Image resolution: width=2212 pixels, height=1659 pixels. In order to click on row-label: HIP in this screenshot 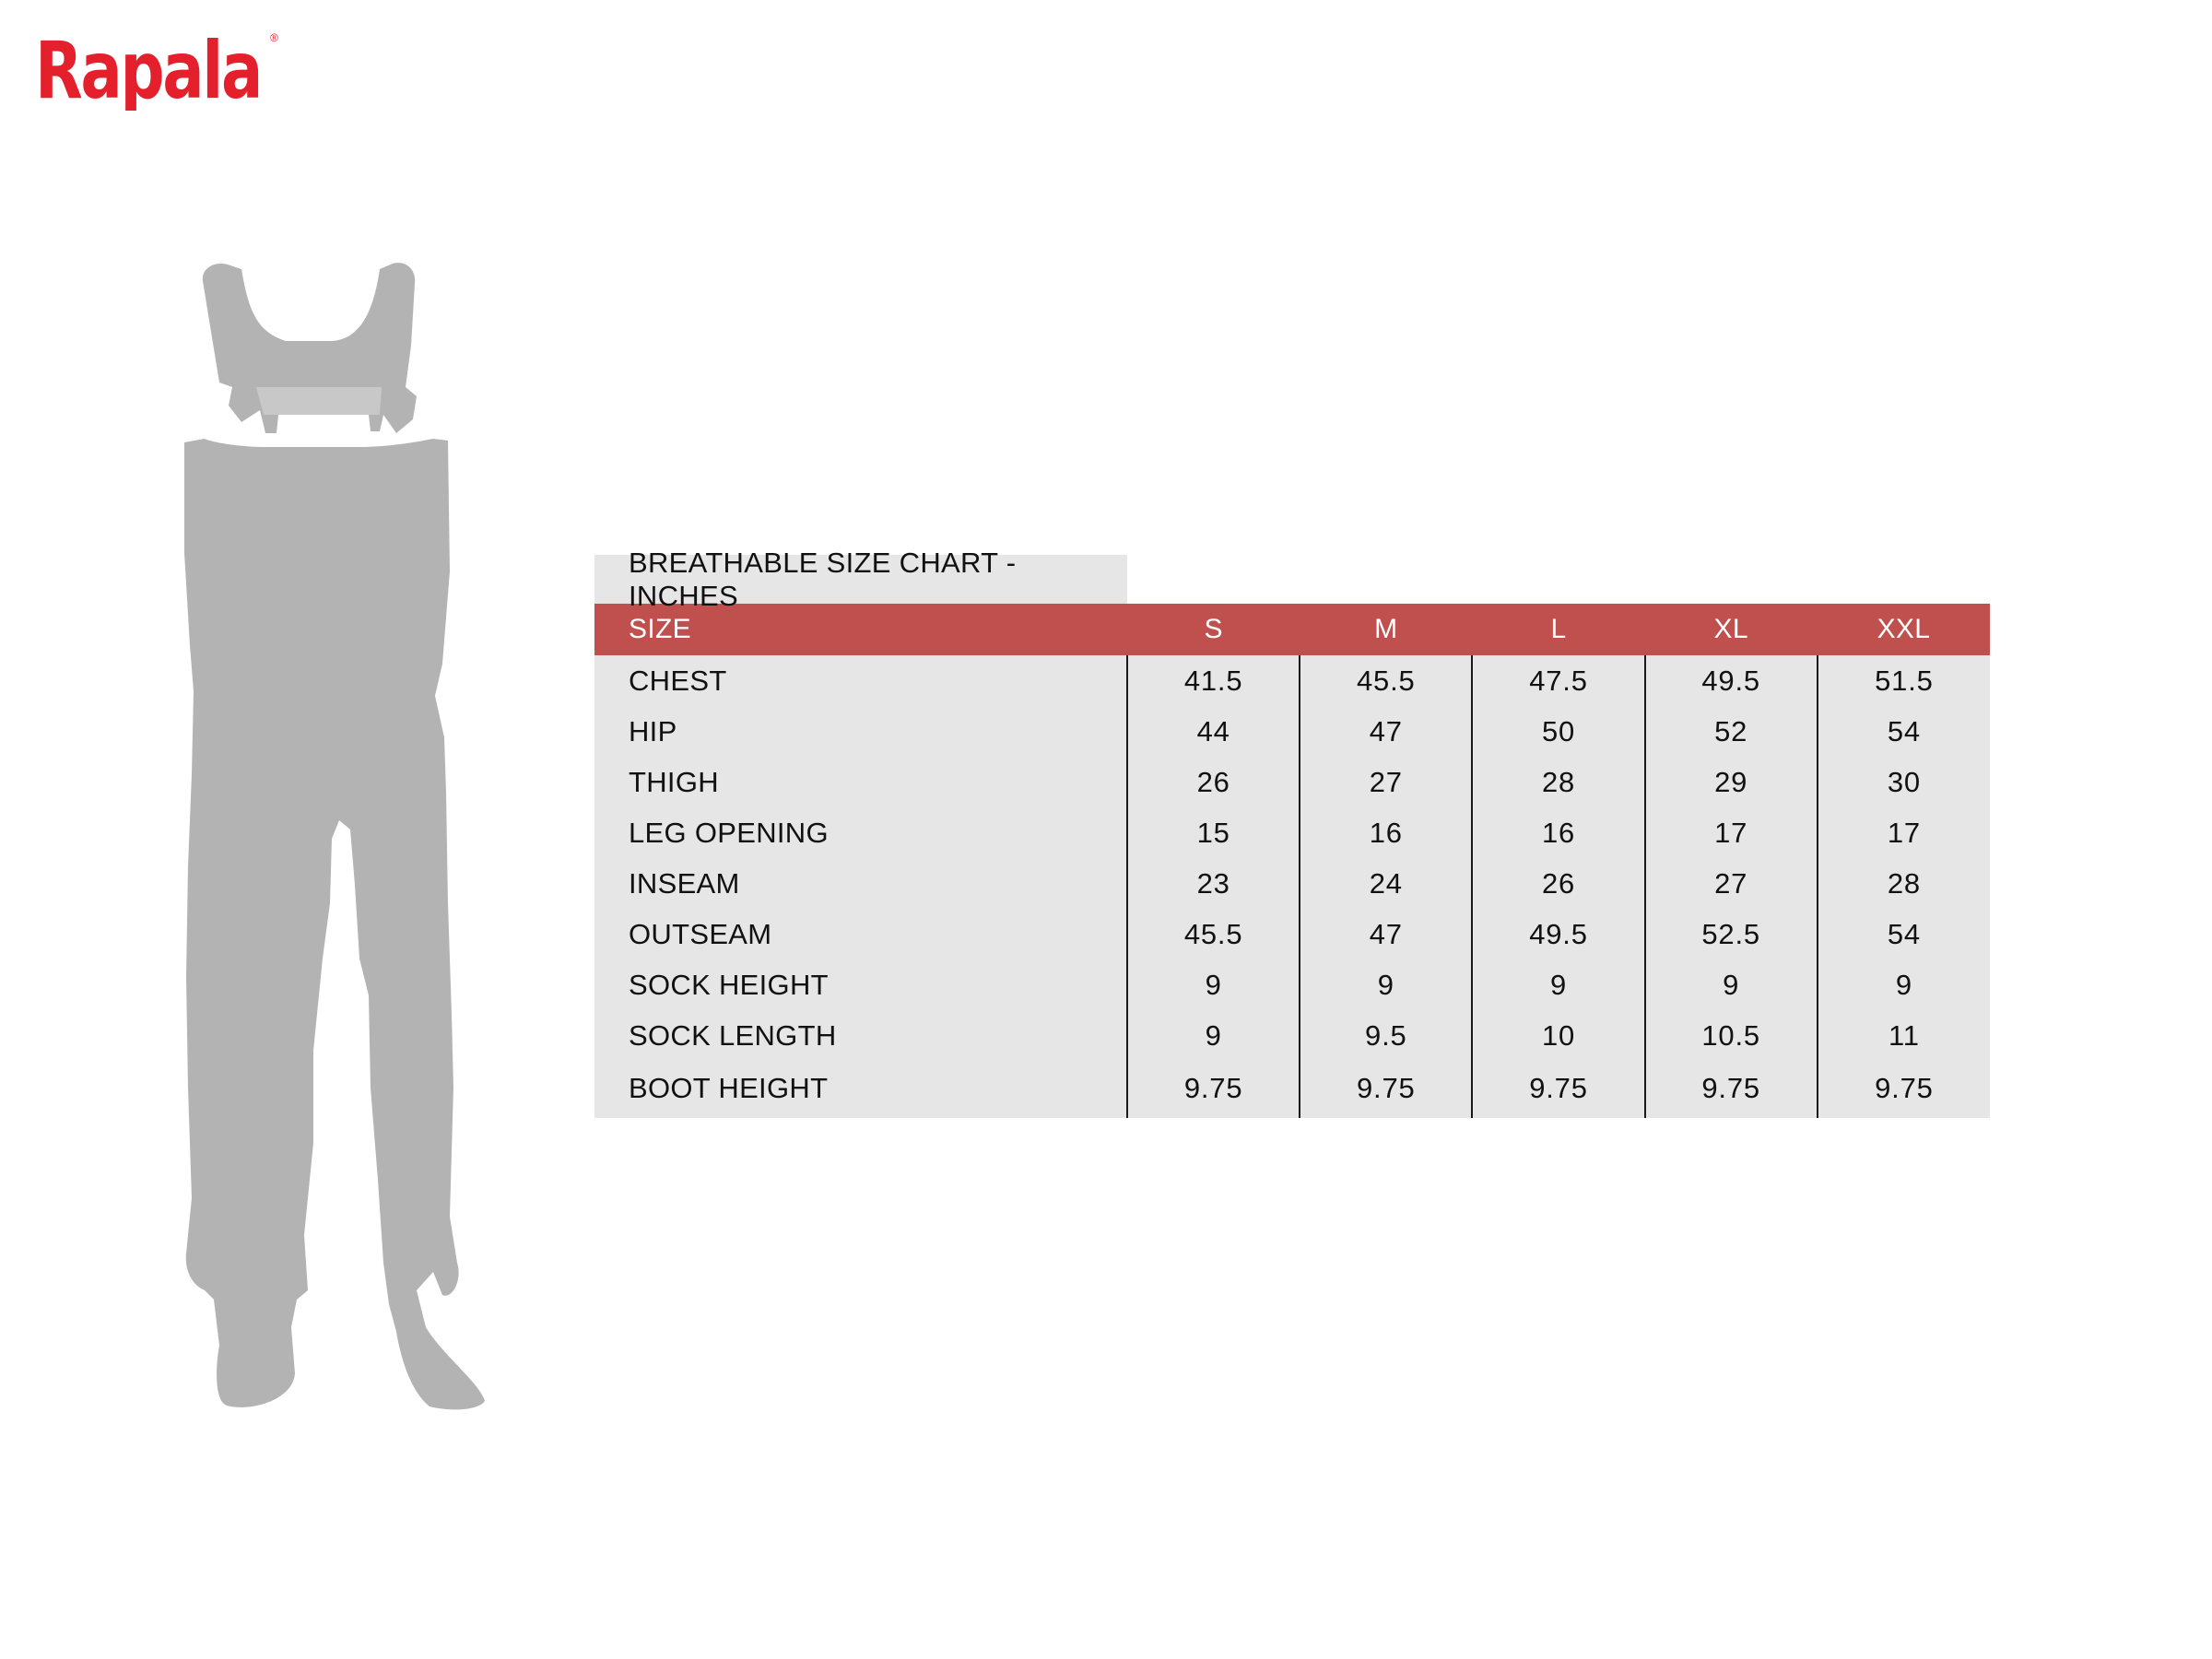, I will do `click(861, 731)`.